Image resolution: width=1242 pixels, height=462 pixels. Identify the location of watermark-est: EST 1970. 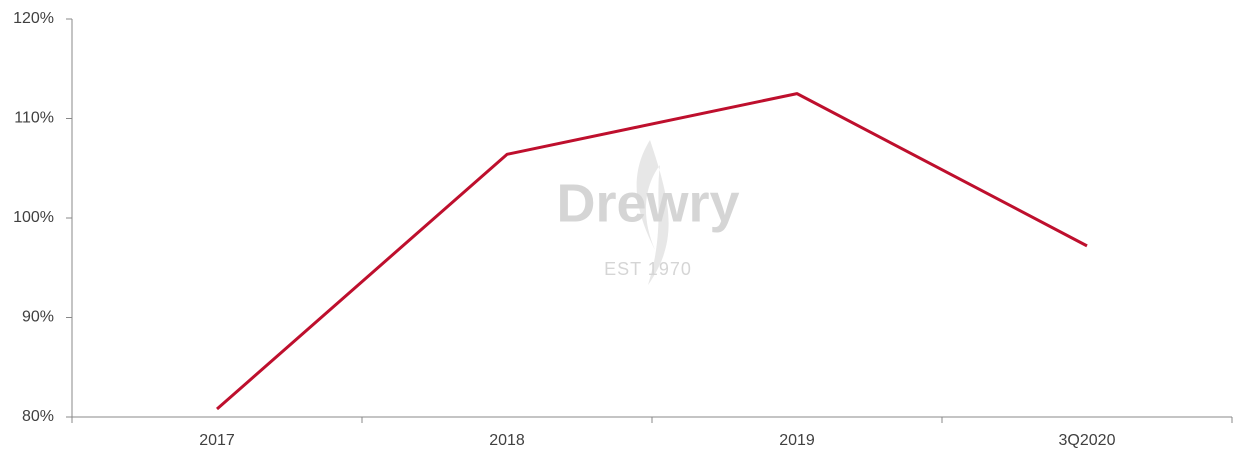
(648, 269).